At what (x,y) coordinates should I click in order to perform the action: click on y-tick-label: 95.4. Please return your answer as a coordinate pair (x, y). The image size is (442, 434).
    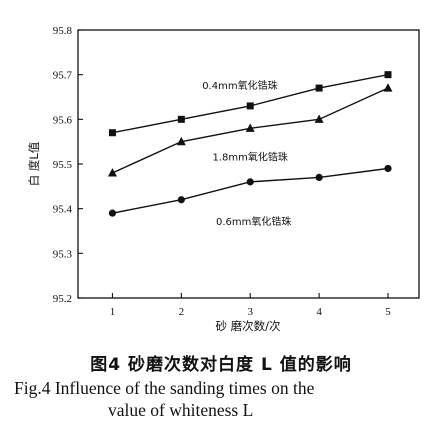
    Looking at the image, I should click on (63, 210).